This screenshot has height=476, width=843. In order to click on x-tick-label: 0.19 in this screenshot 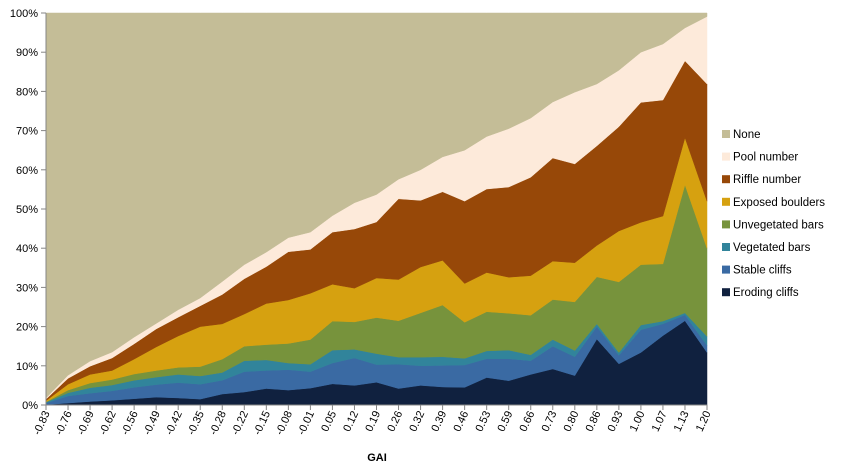, I will do `click(373, 421)`.